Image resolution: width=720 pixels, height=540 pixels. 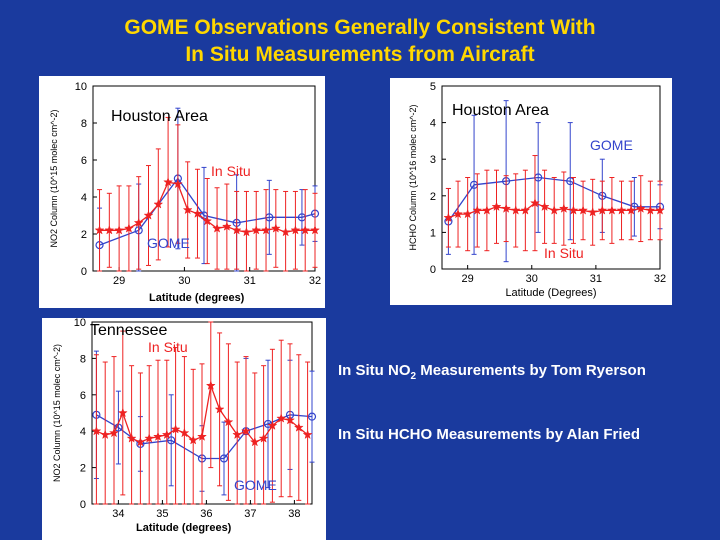 I want to click on no2-tennessee-y-tick-label: 8, so click(x=83, y=359).